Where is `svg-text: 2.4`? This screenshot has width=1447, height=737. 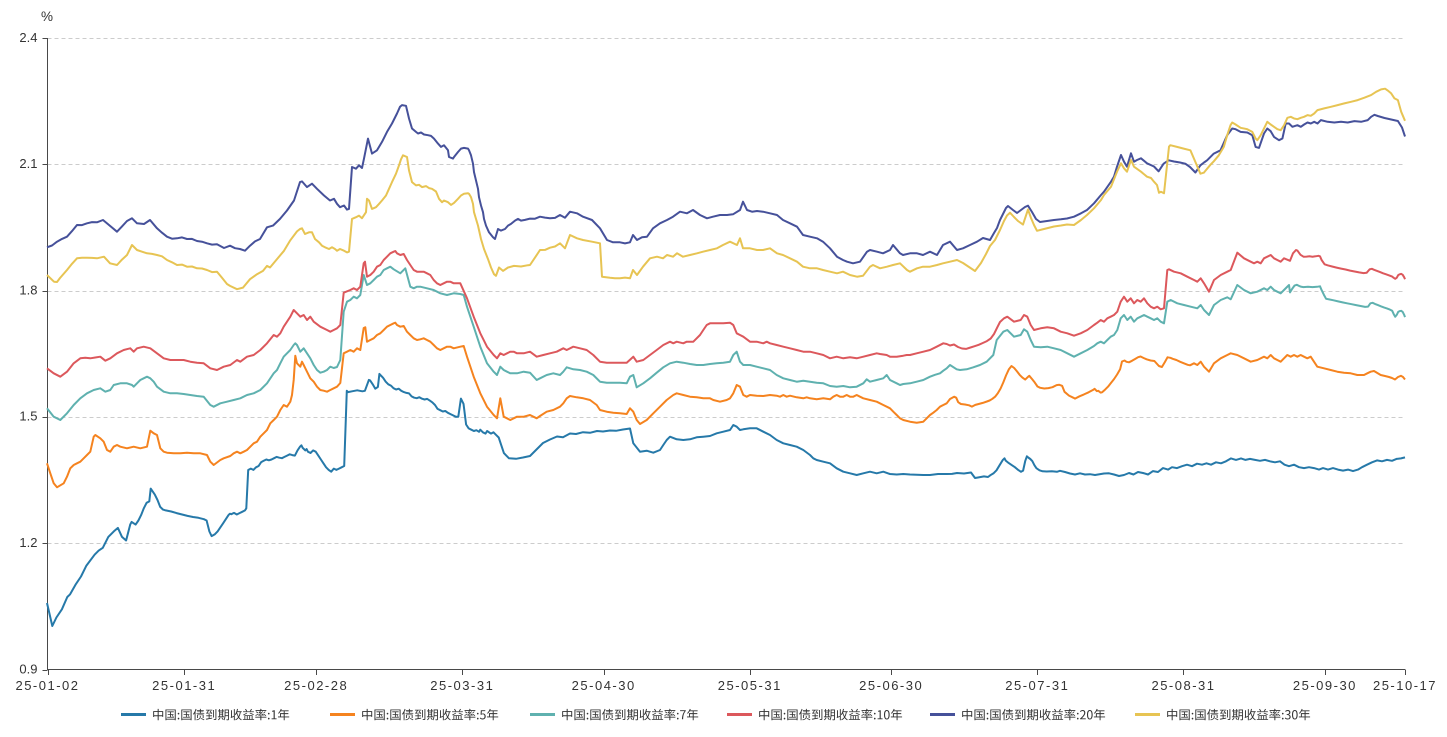 svg-text: 2.4 is located at coordinates (28, 37).